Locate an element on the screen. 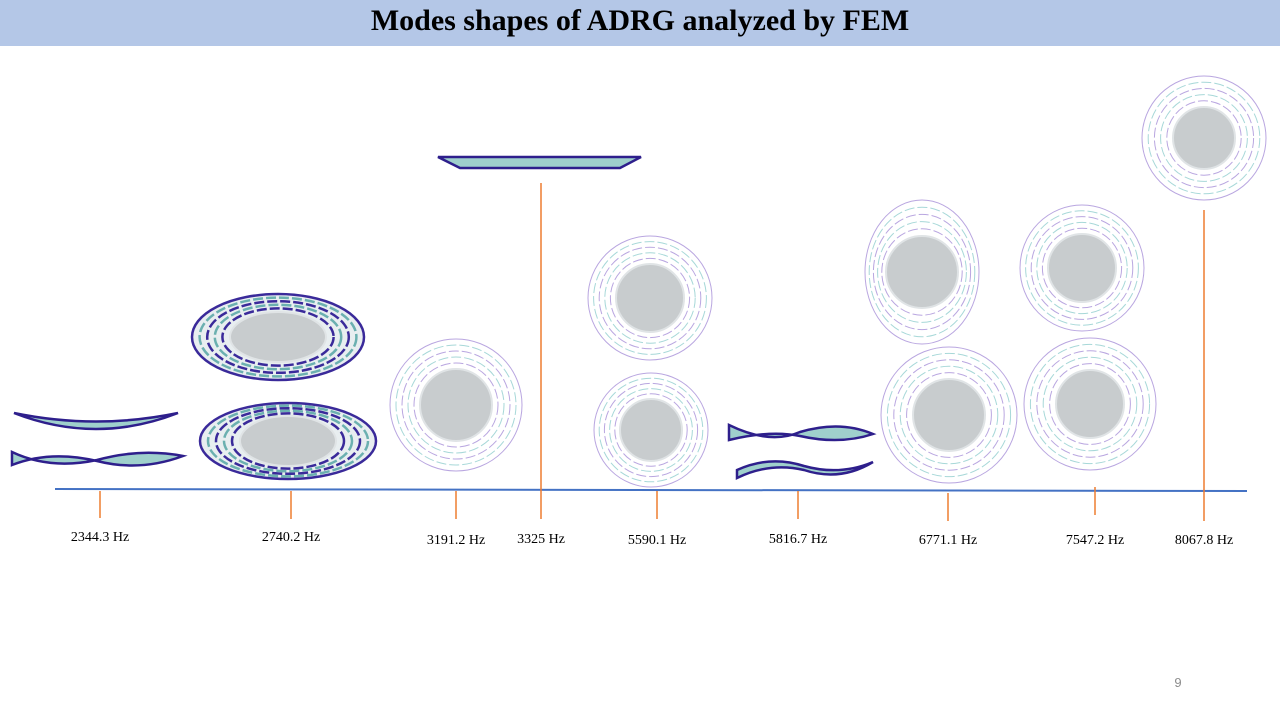  frequency-label: 8067.8 Hz is located at coordinates (1204, 540).